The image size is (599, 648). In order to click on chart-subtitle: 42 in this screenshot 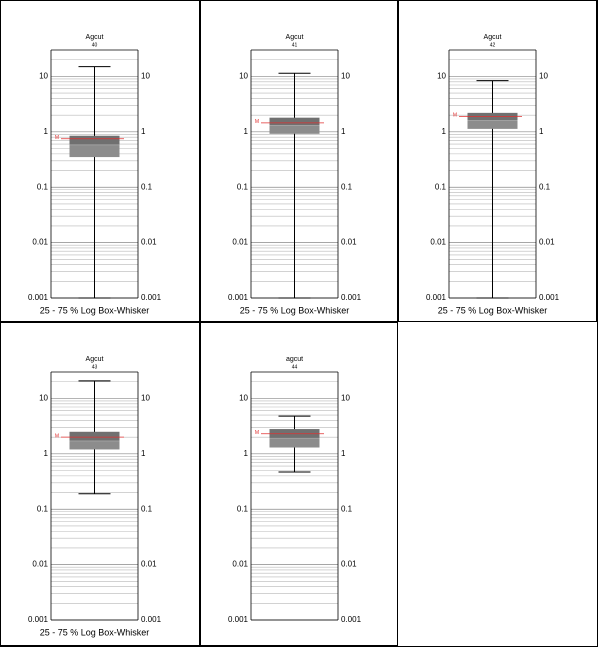, I will do `click(493, 45)`.